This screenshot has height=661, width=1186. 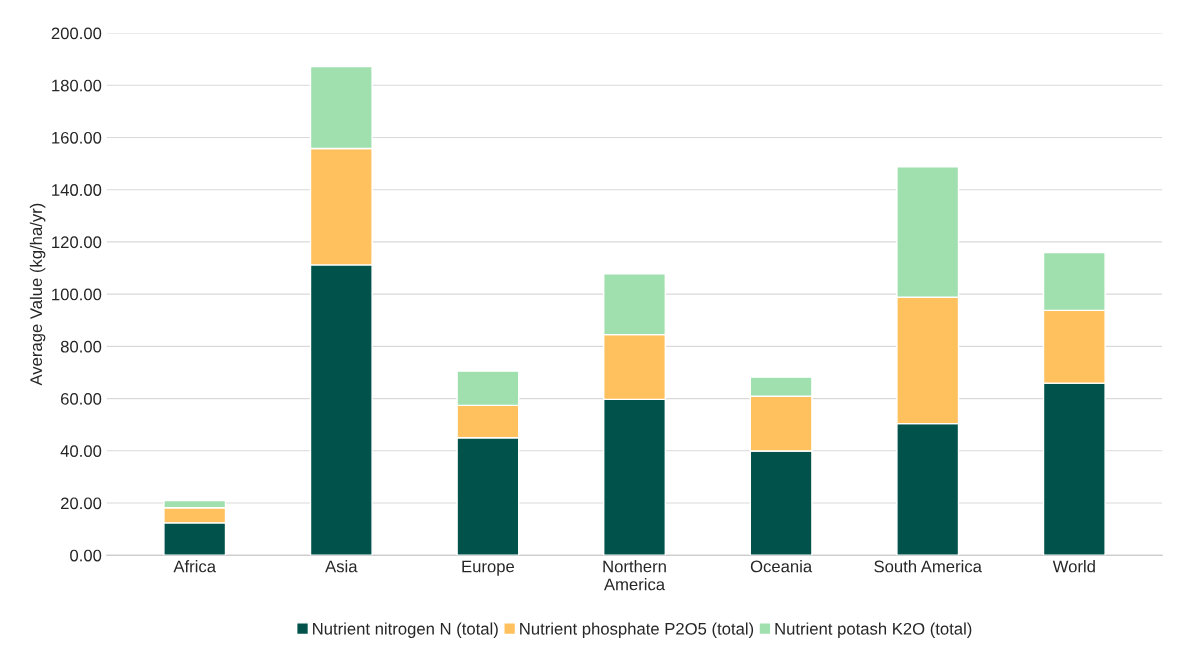 I want to click on x-tick-label: Oceania, so click(x=781, y=566).